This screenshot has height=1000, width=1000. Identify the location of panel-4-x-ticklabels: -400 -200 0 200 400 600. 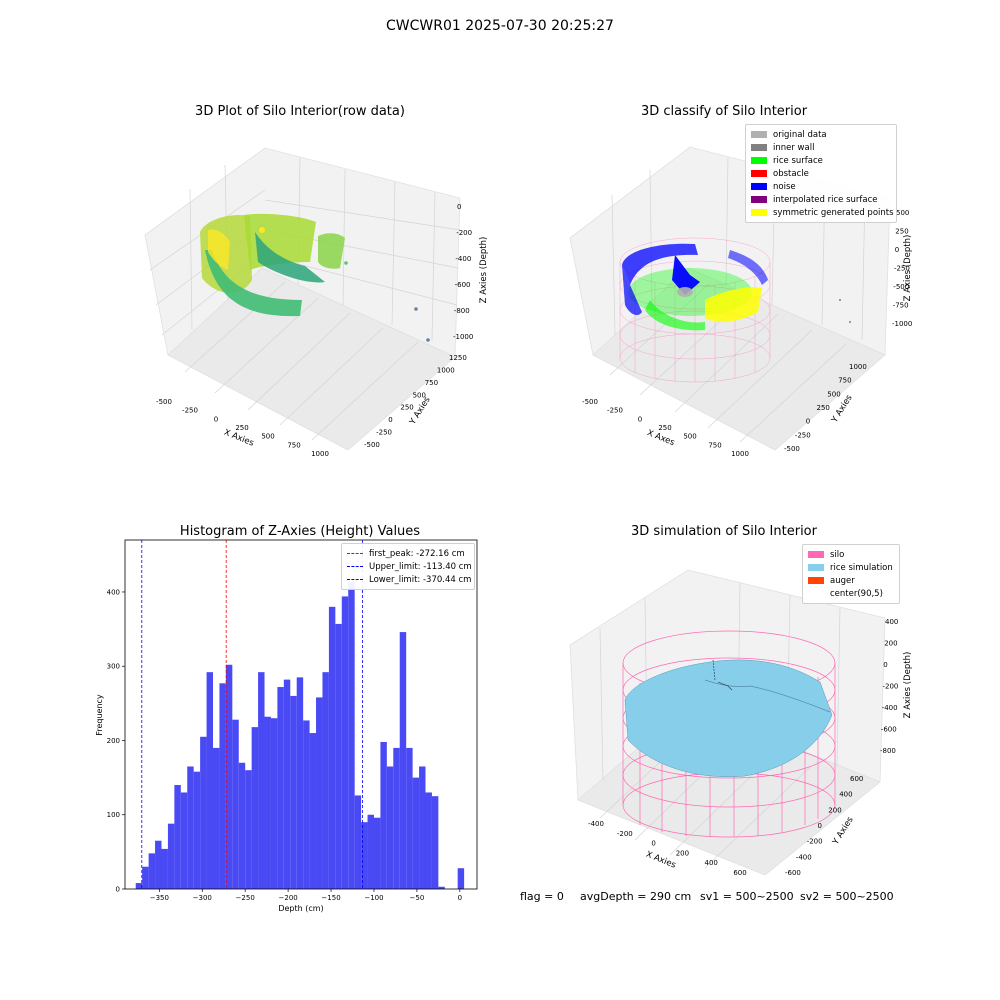
(667, 848).